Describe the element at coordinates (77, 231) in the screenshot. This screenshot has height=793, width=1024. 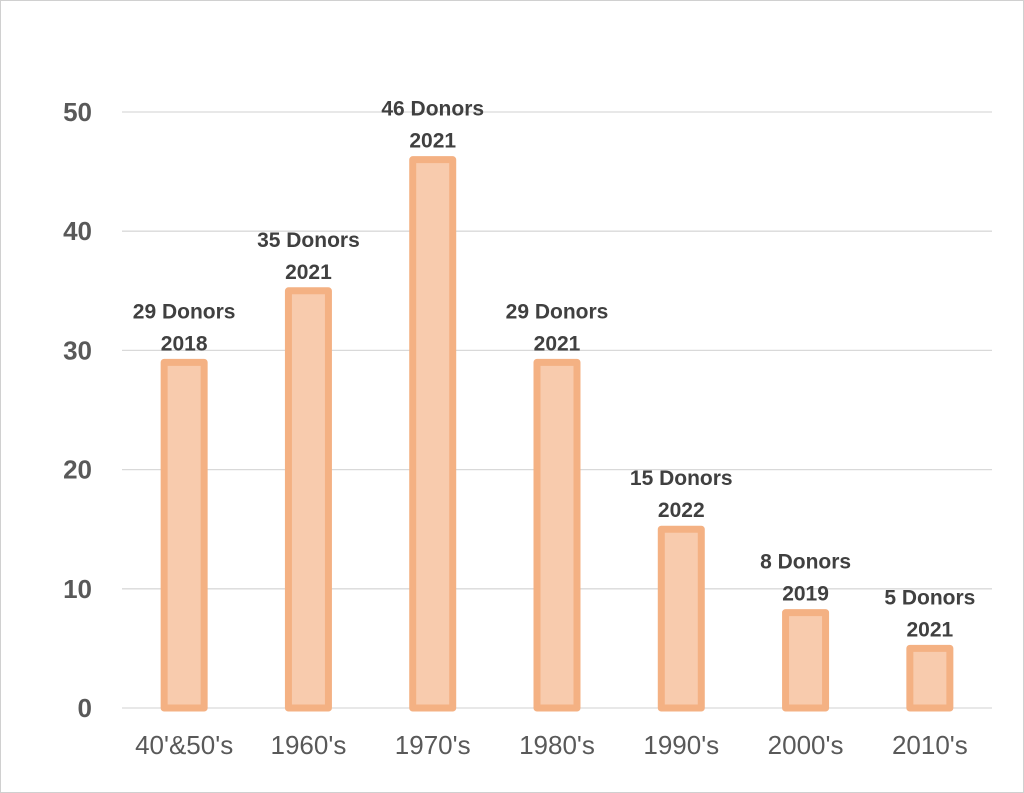
I see `y-tick-label: 40` at that location.